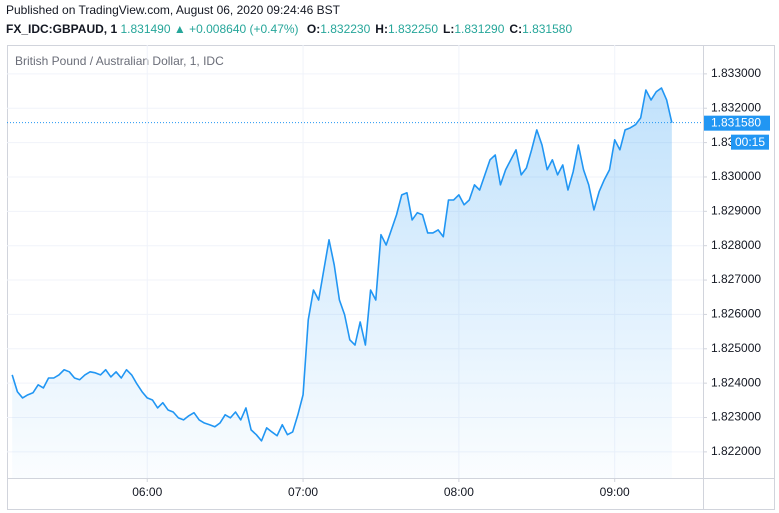 This screenshot has height=513, width=779. What do you see at coordinates (736, 245) in the screenshot?
I see `y-tick-label: 1.828000` at bounding box center [736, 245].